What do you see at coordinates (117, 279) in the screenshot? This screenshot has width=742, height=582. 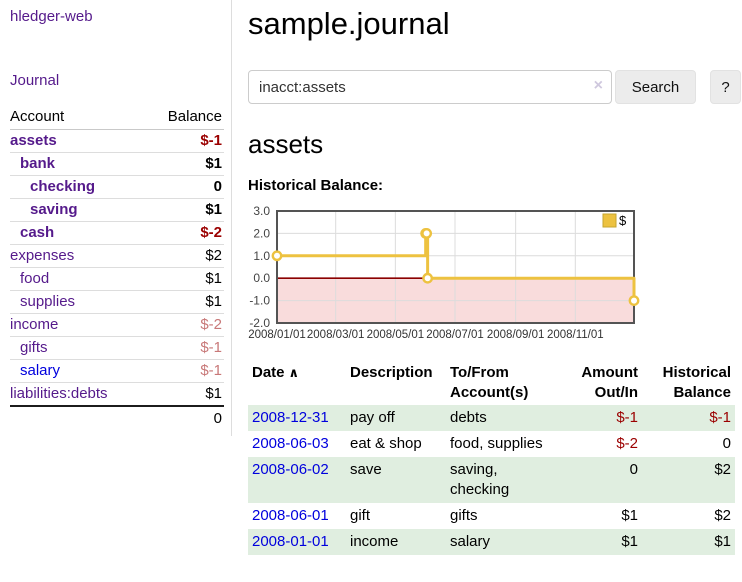 I see `account-row: food $1` at bounding box center [117, 279].